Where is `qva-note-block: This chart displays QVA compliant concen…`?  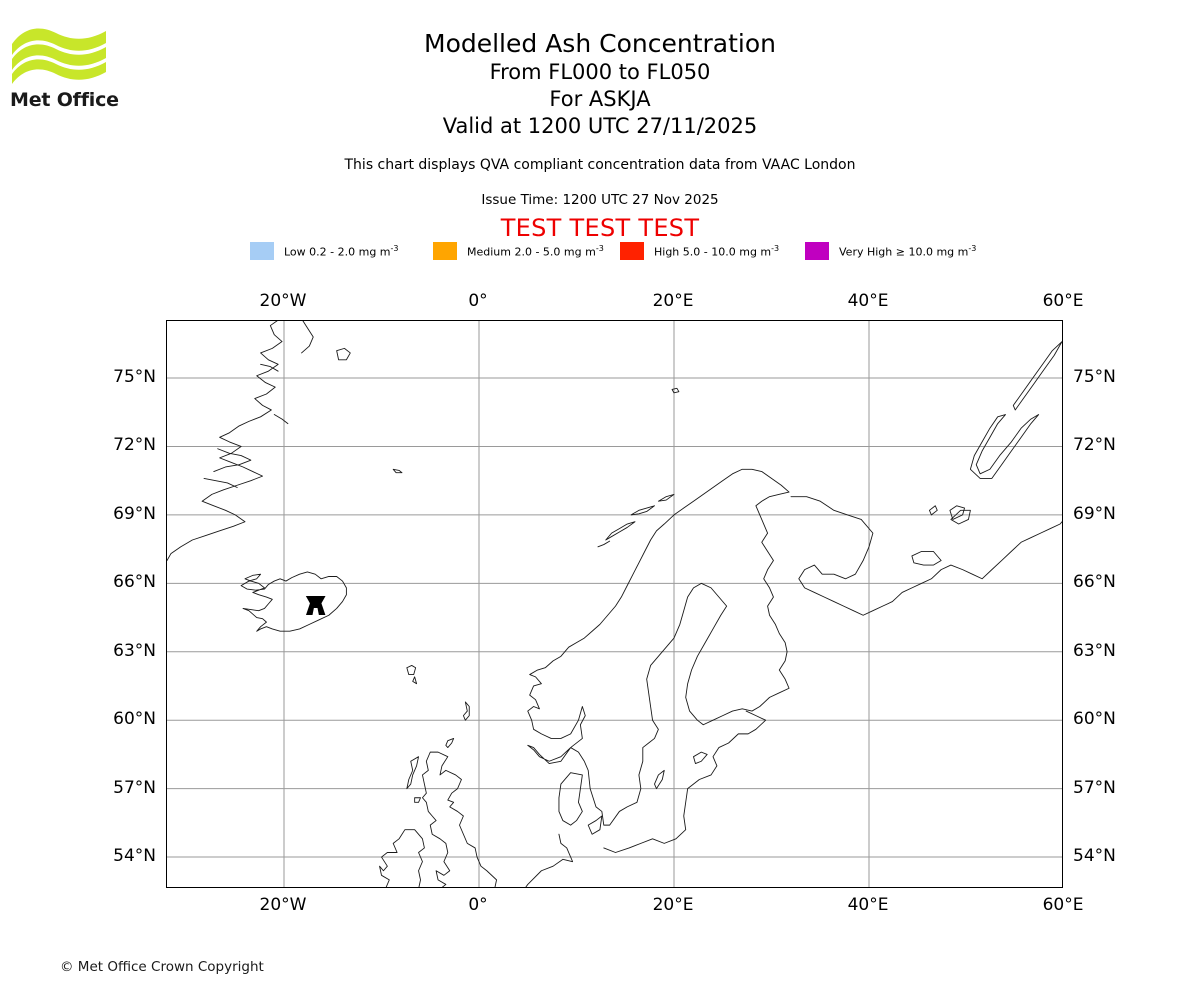
qva-note-block: This chart displays QVA compliant concen… is located at coordinates (600, 165).